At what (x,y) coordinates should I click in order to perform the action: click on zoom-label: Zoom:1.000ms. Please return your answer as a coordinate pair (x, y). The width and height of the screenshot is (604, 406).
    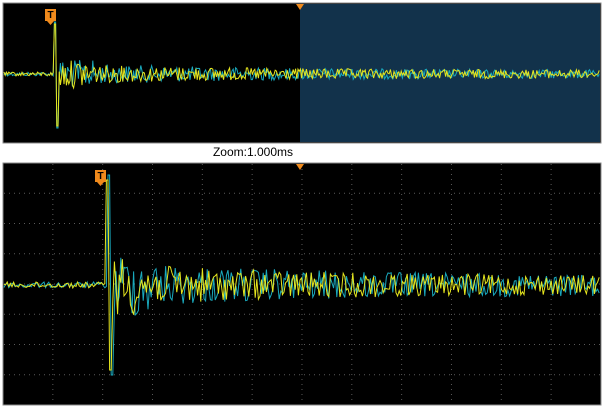
    Looking at the image, I should click on (253, 152).